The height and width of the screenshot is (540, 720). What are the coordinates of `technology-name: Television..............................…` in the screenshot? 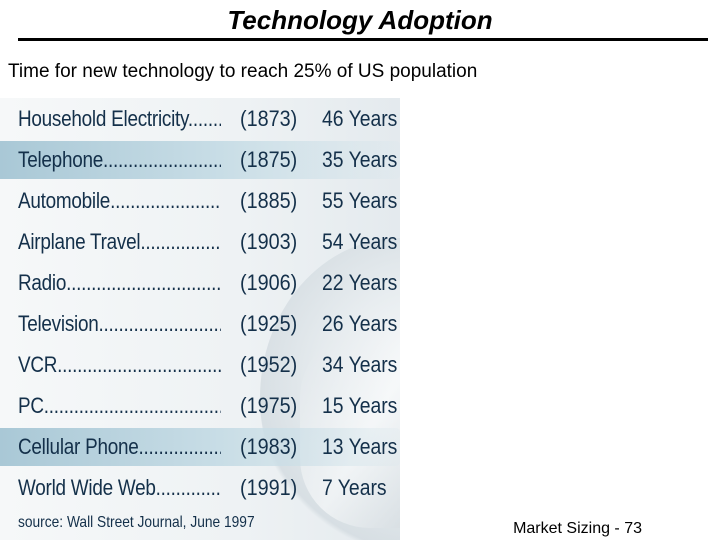 It's located at (119, 323).